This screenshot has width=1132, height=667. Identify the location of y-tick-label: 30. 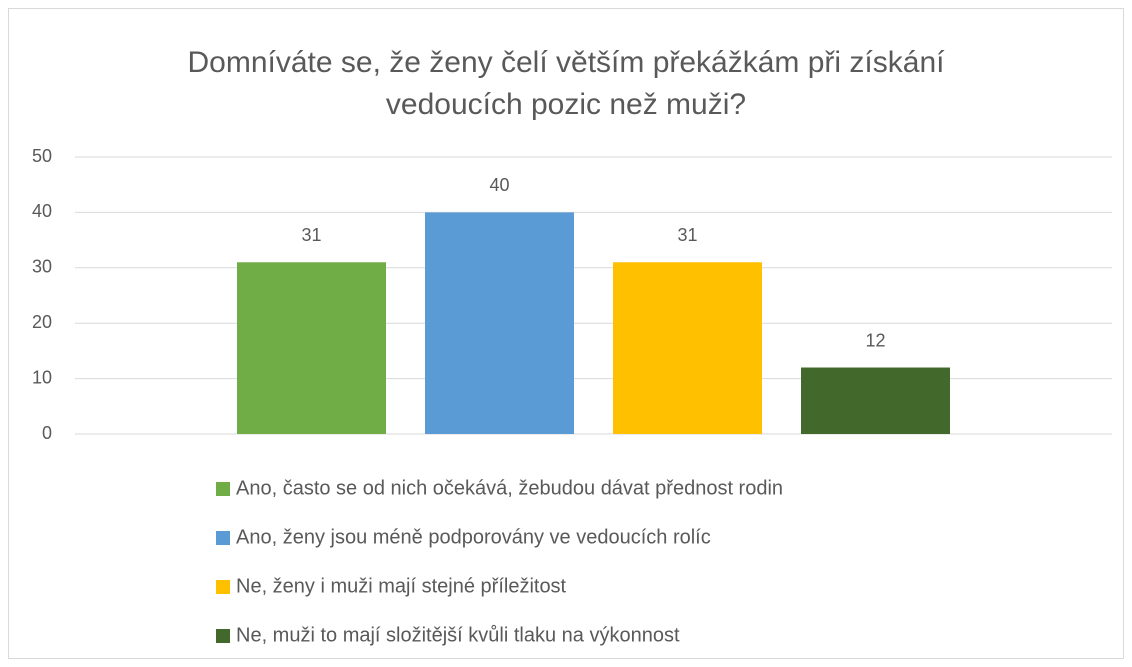
(42, 267).